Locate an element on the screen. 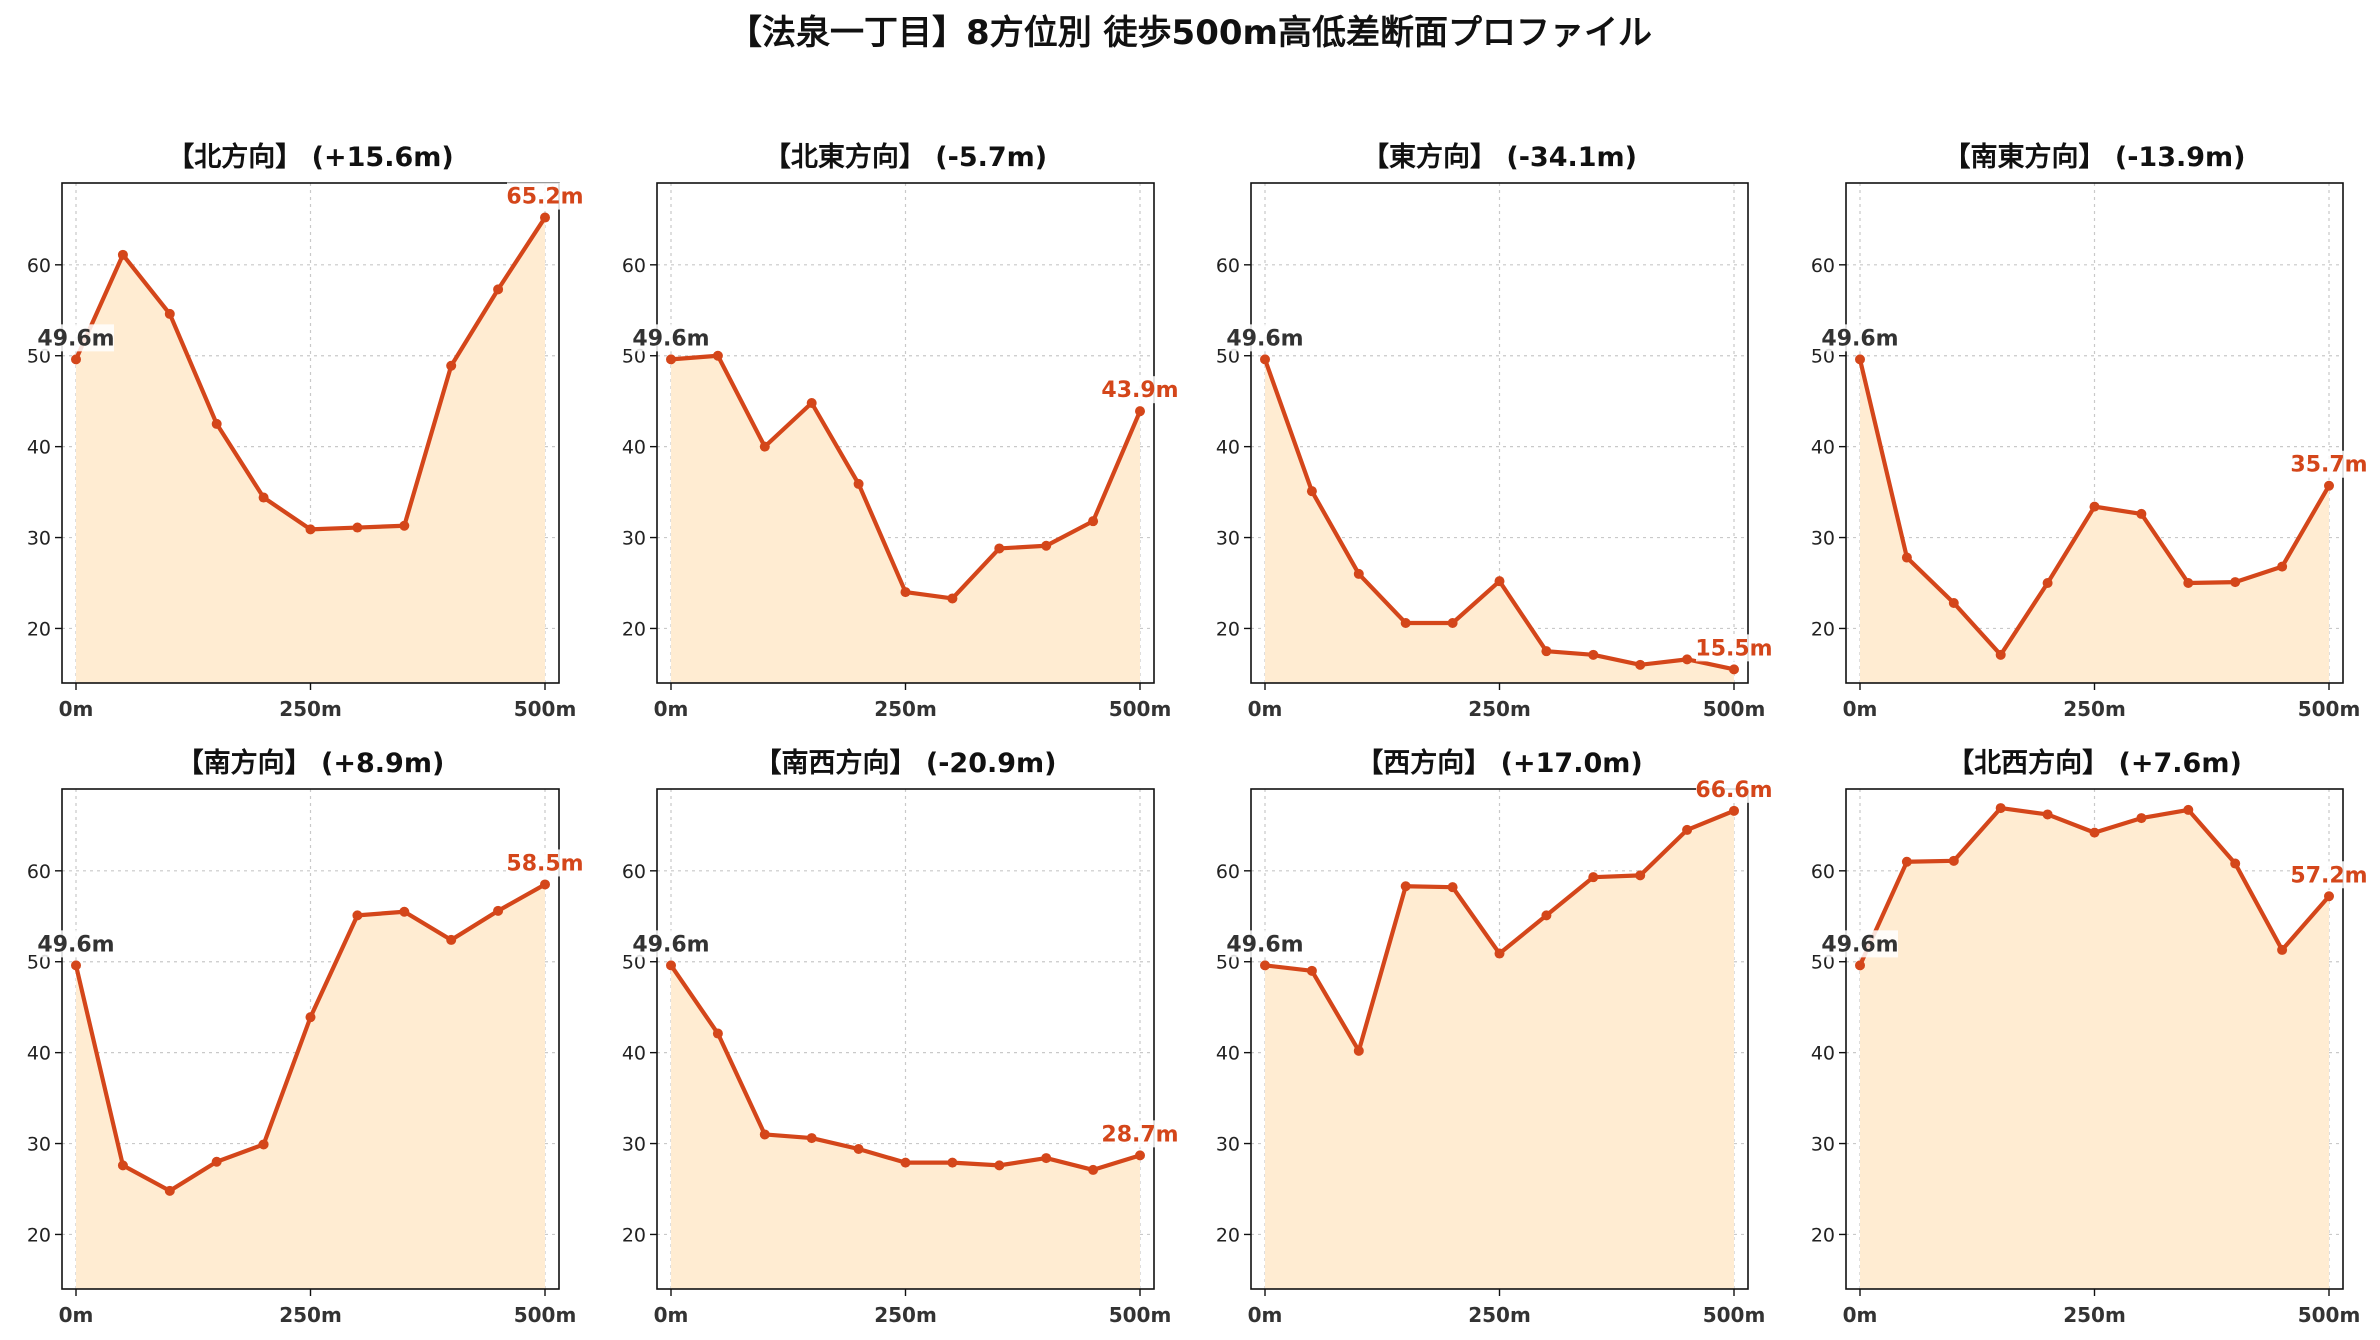 Image resolution: width=2380 pixels, height=1340 pixels. panel-title: 【北方向】 (+15.6m) is located at coordinates (310, 157).